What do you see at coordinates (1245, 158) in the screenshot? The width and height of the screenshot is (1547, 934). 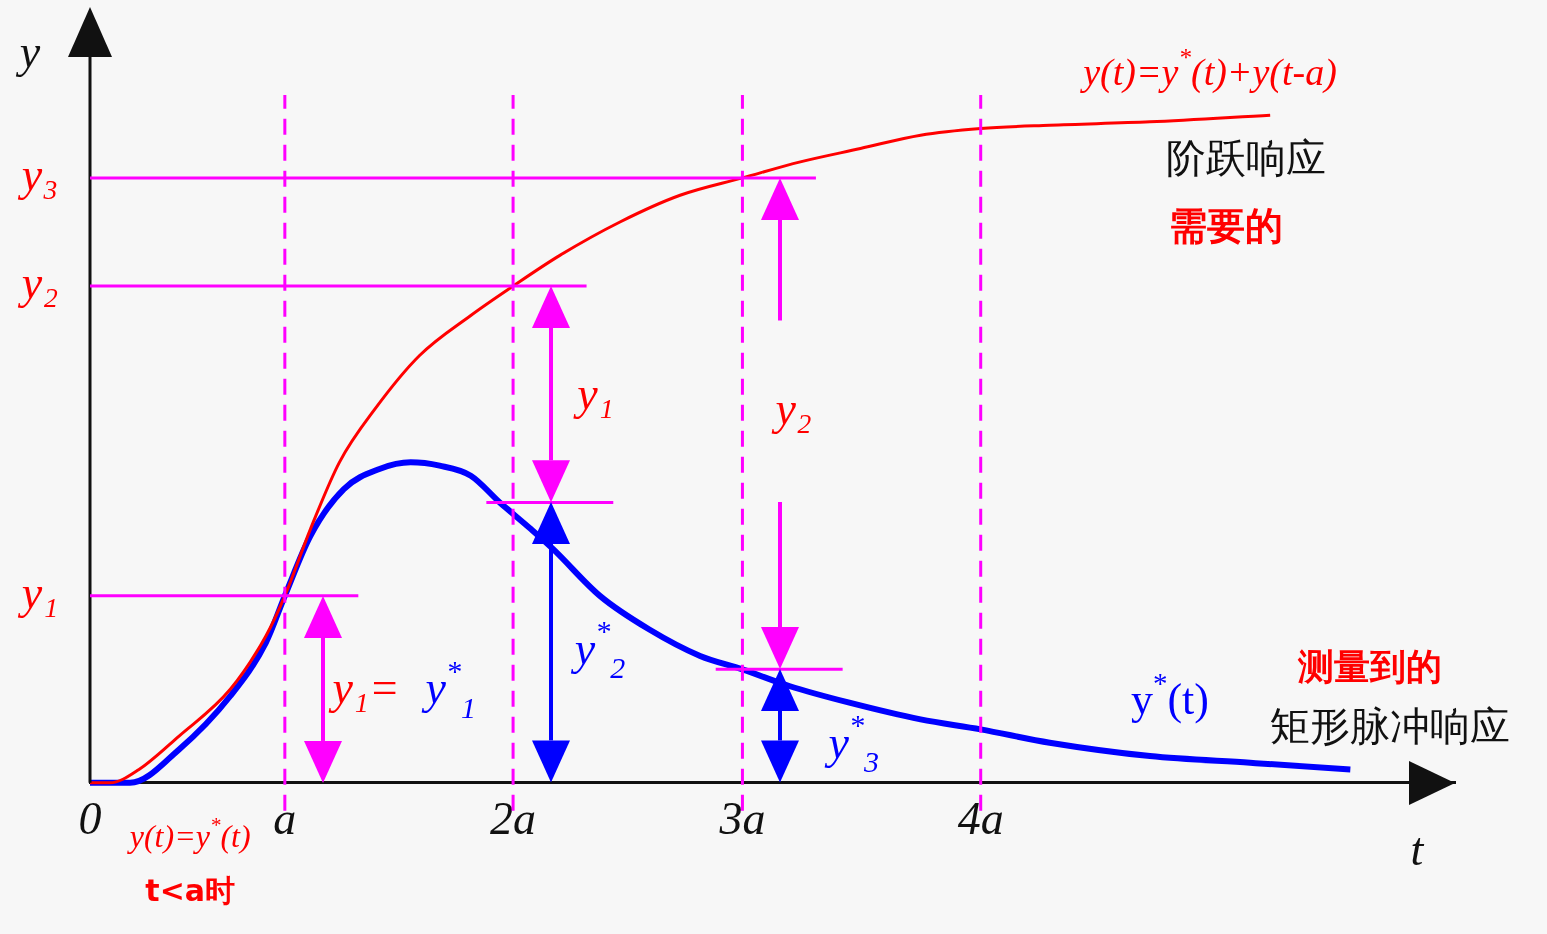 I see `annotation: 阶跃响应` at bounding box center [1245, 158].